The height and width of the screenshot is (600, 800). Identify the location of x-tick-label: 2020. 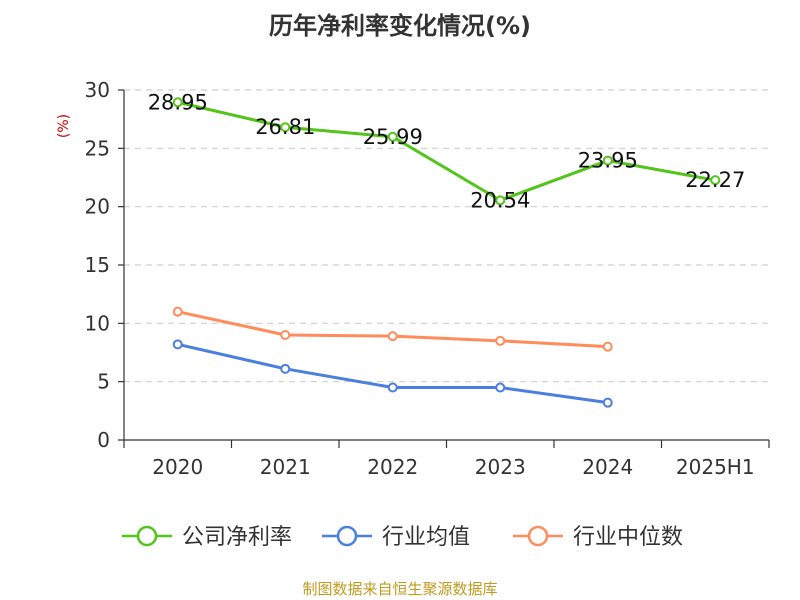
(177, 467).